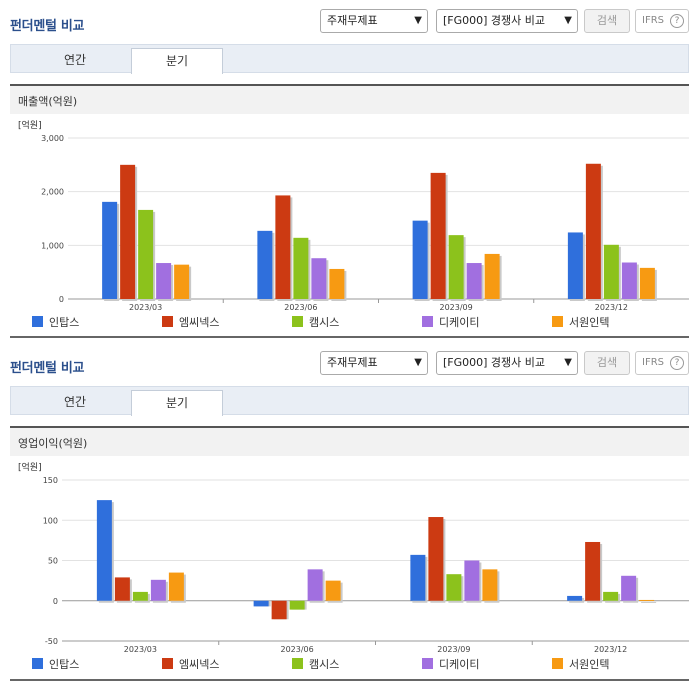  What do you see at coordinates (589, 322) in the screenshot?
I see `legend-label: 서원인텍` at bounding box center [589, 322].